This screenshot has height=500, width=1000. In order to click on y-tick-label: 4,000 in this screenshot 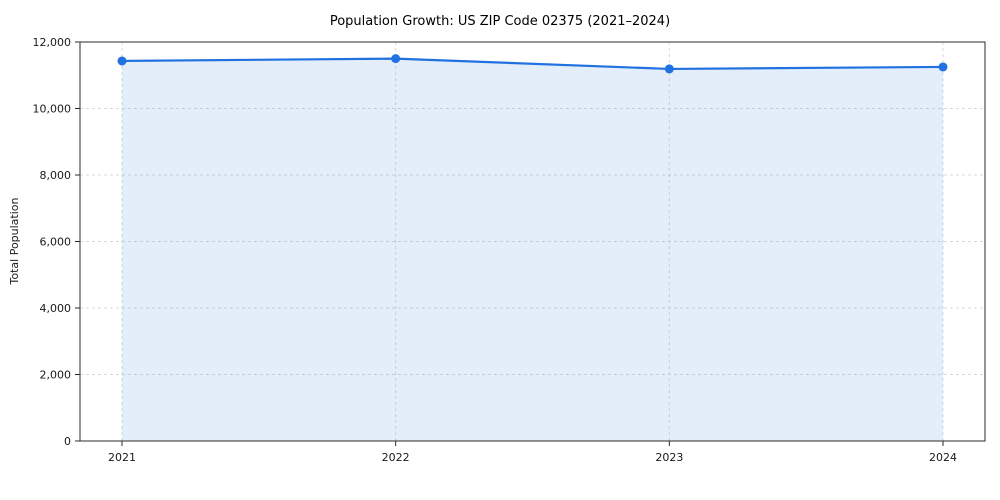, I will do `click(56, 308)`.